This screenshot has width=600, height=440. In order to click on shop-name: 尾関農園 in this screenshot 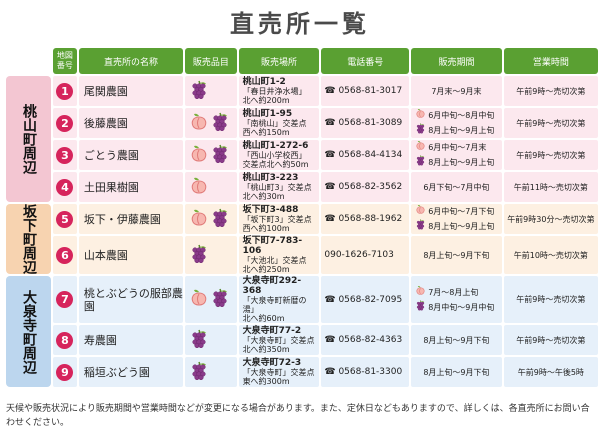, I will do `click(131, 91)`.